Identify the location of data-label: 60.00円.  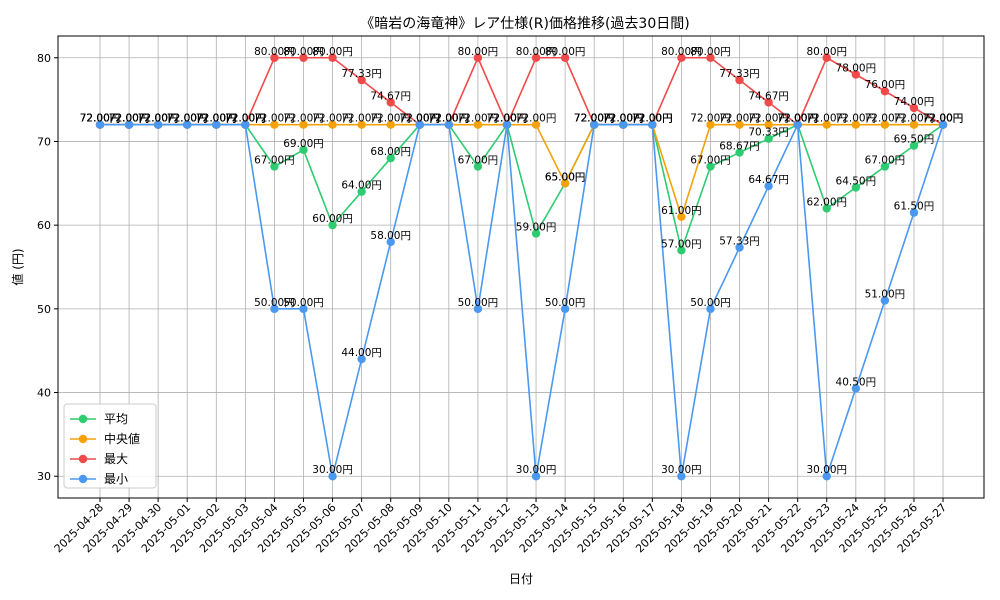
(332, 219).